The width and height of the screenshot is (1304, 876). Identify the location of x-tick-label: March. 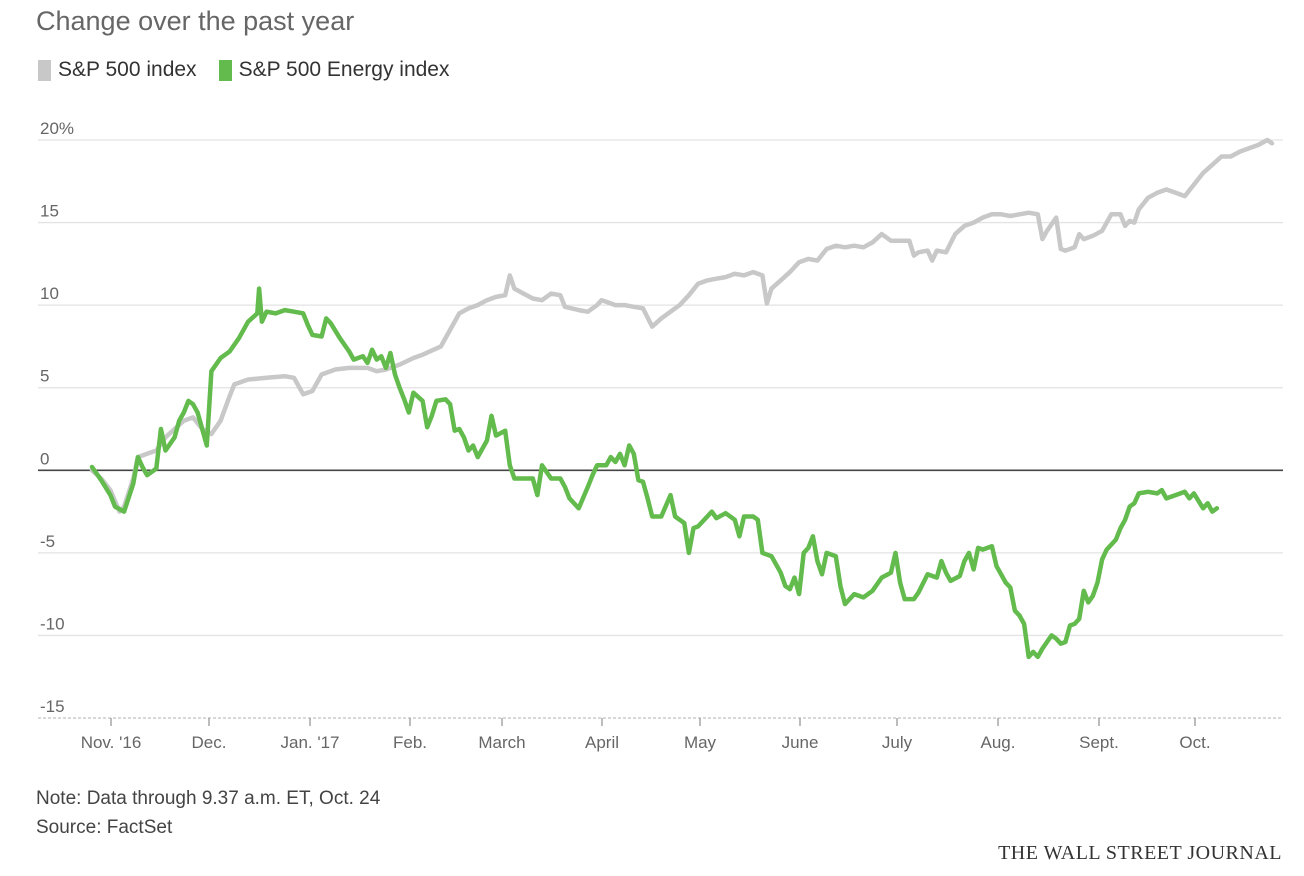
(501, 742).